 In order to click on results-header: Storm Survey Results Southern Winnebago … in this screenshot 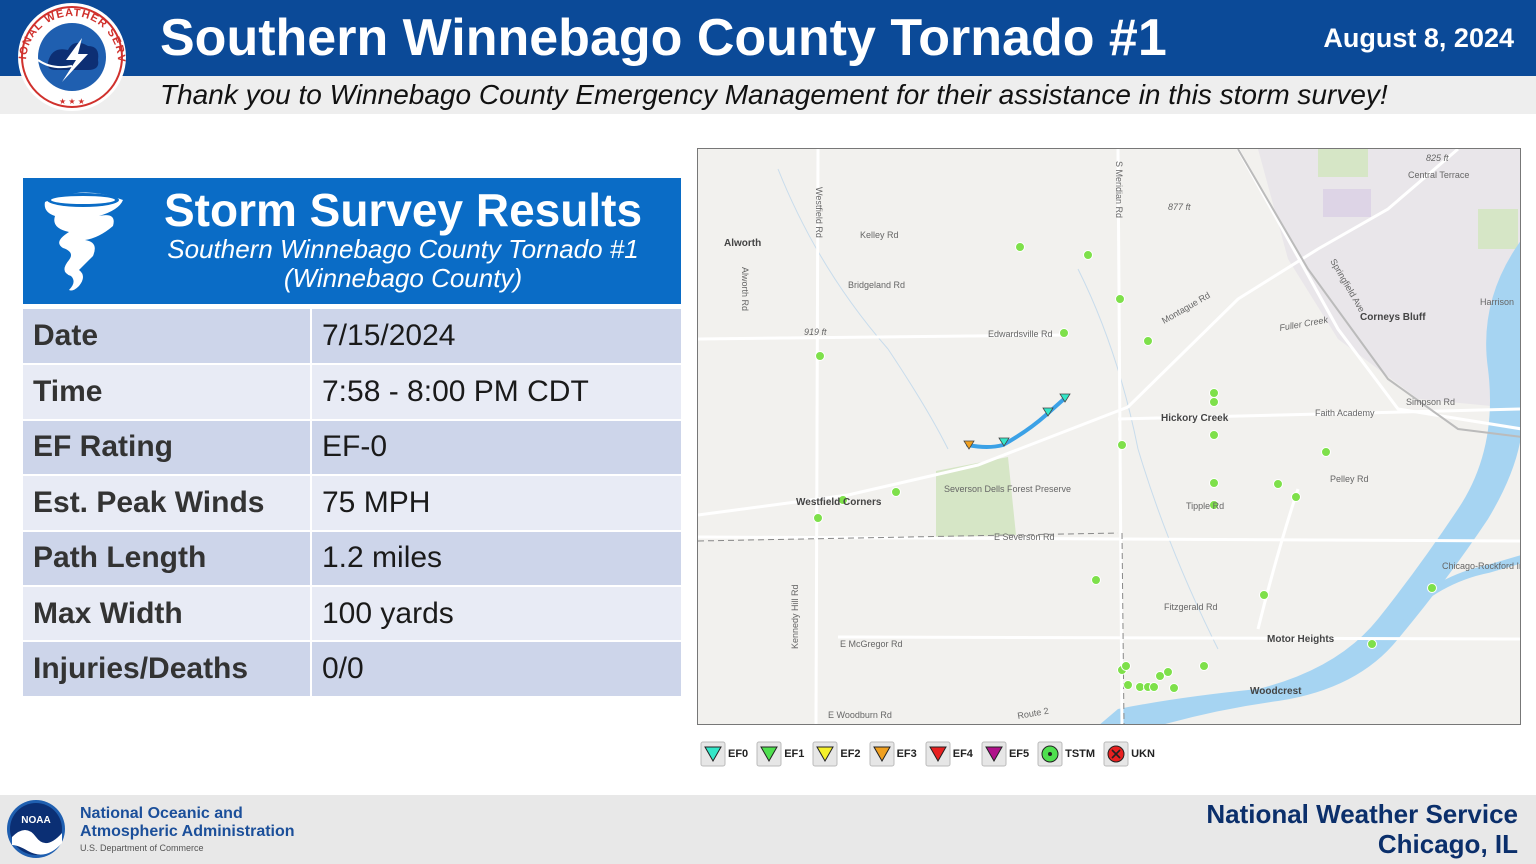, I will do `click(352, 241)`.